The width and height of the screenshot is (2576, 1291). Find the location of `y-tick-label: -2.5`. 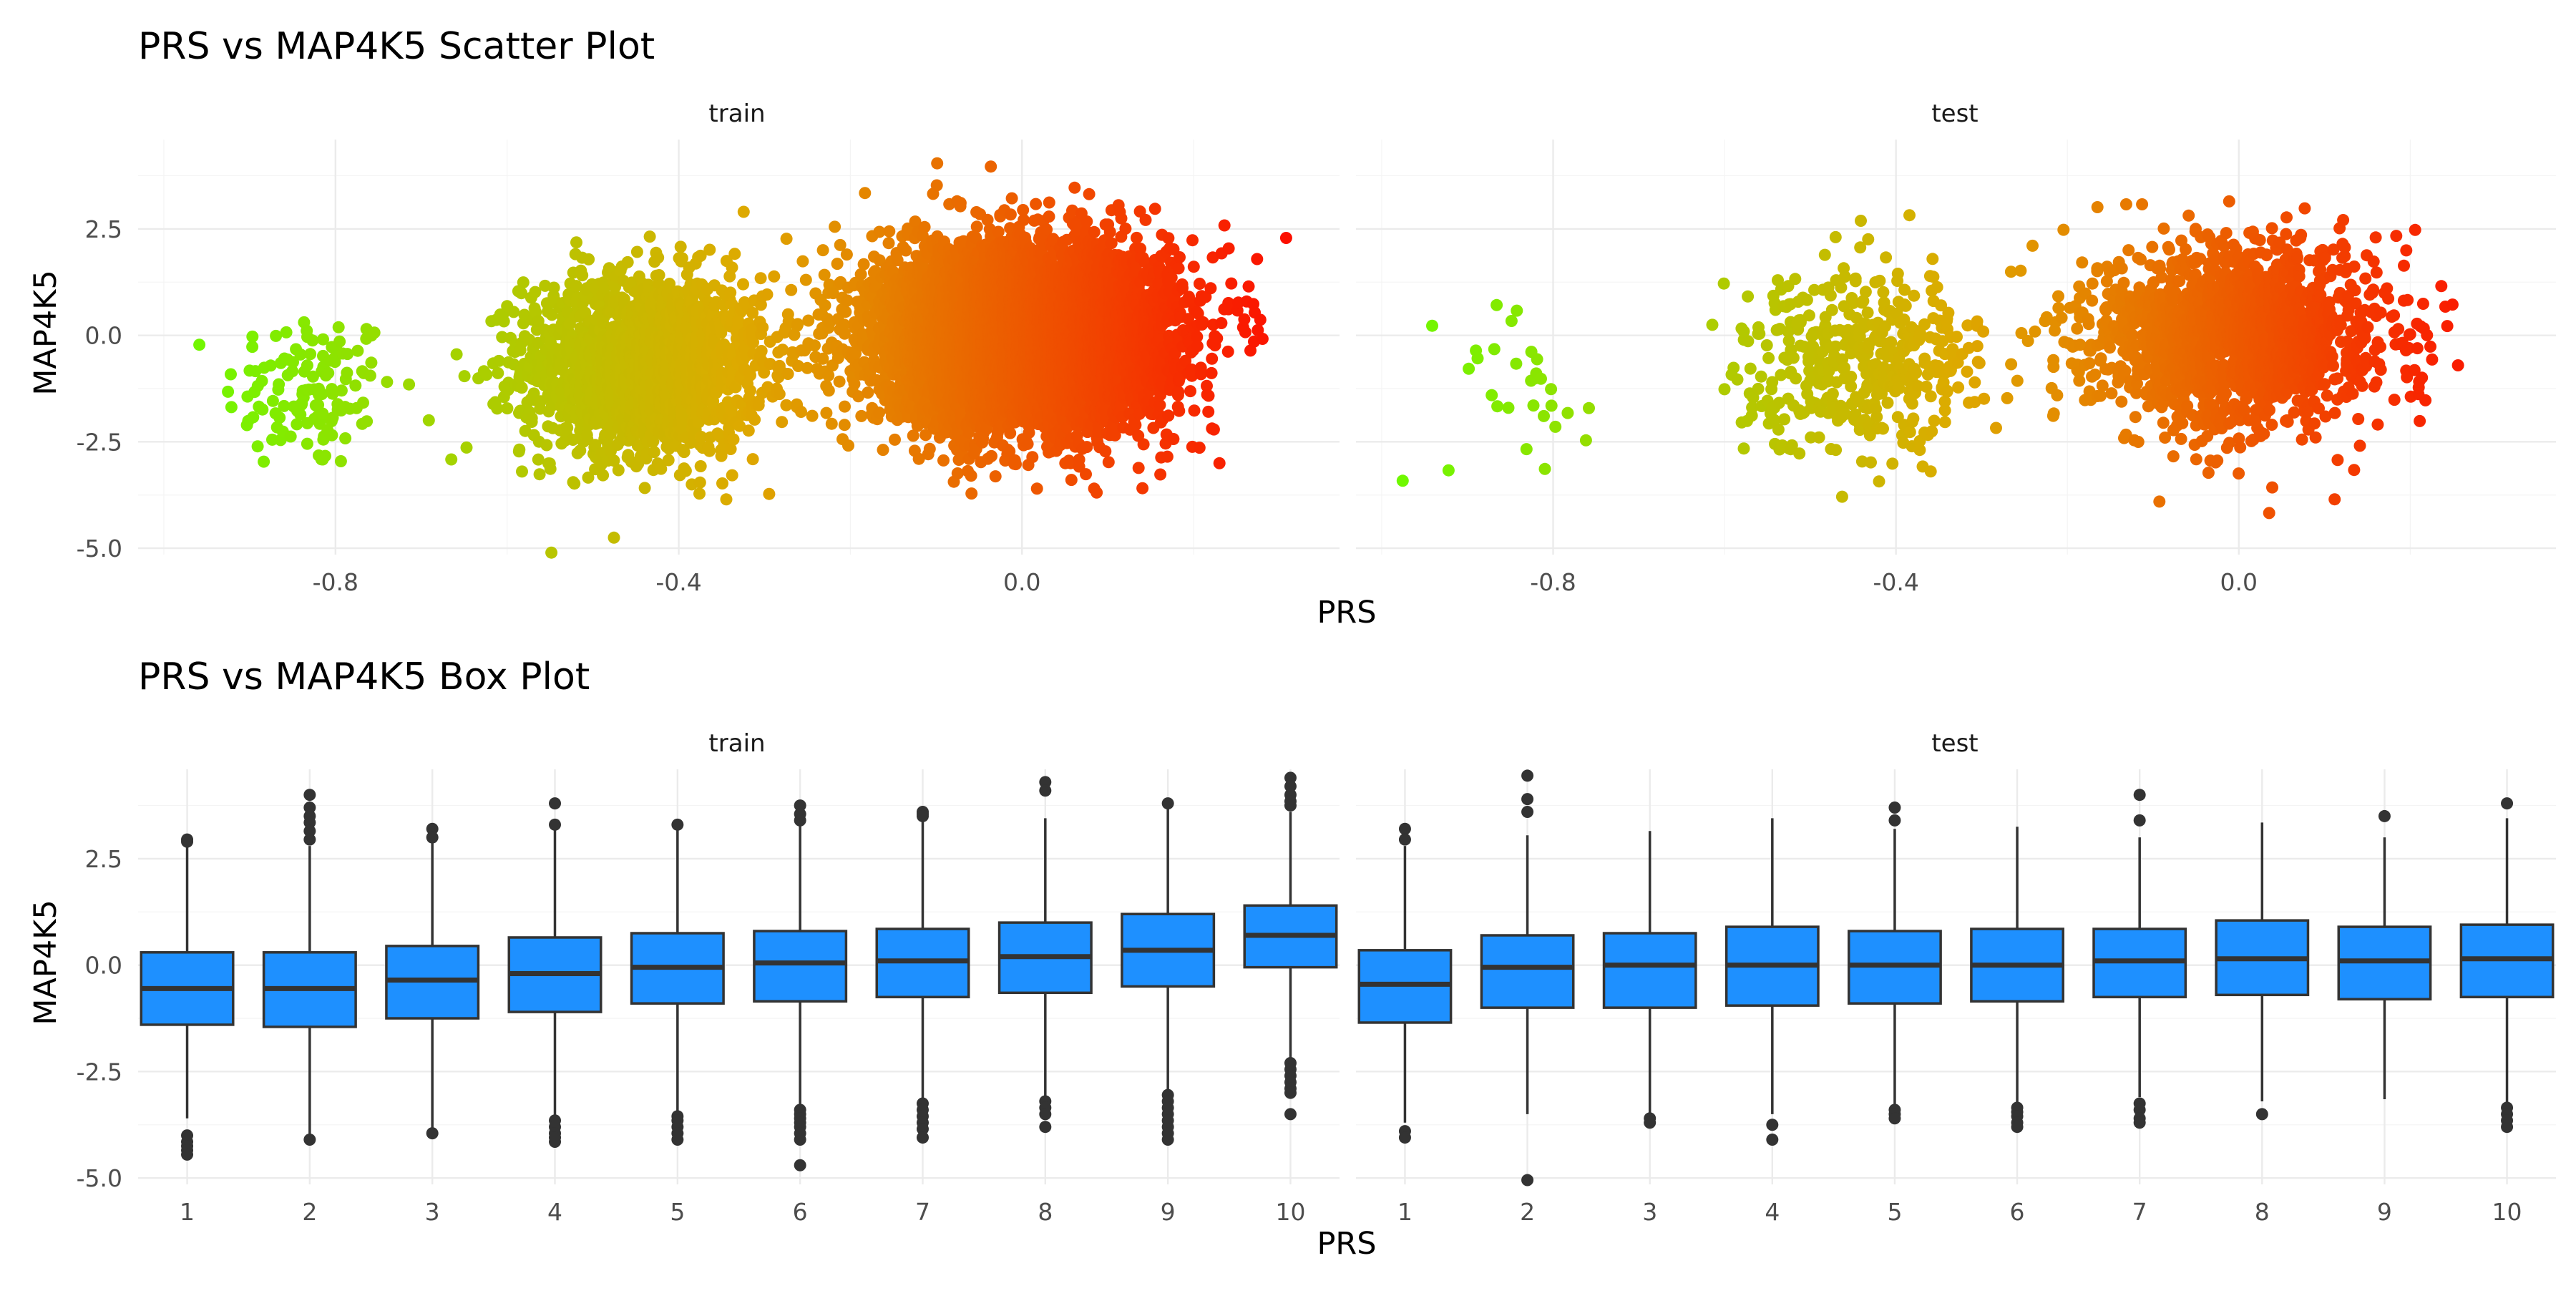

y-tick-label: -2.5 is located at coordinates (100, 442).